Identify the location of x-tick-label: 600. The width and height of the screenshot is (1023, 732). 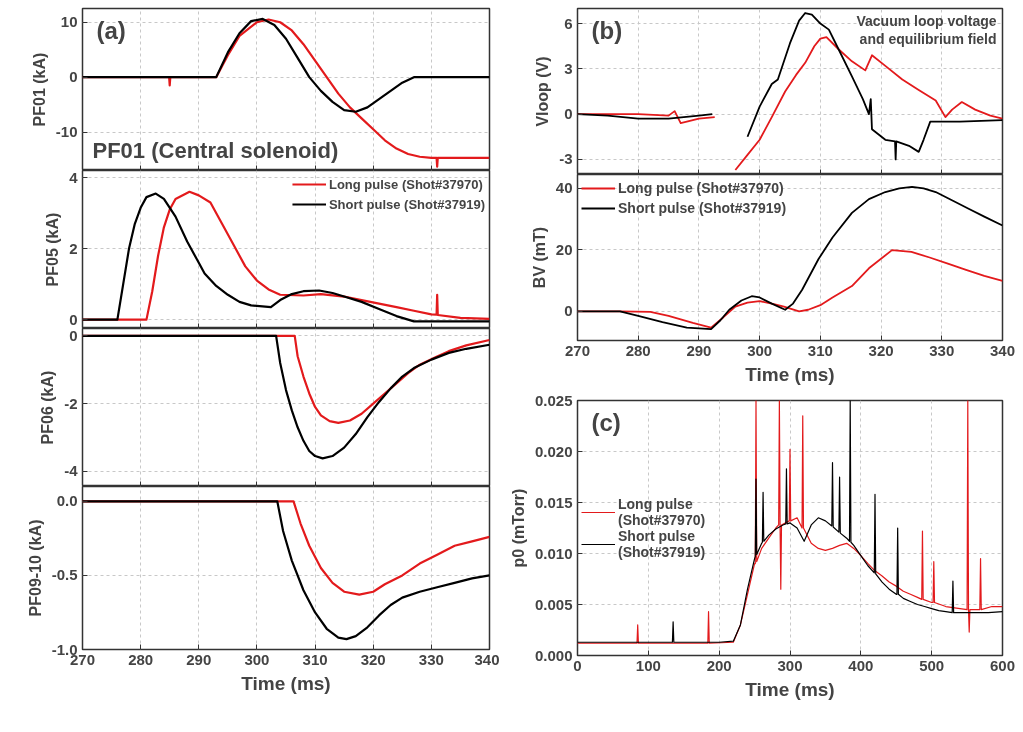
(1002, 665).